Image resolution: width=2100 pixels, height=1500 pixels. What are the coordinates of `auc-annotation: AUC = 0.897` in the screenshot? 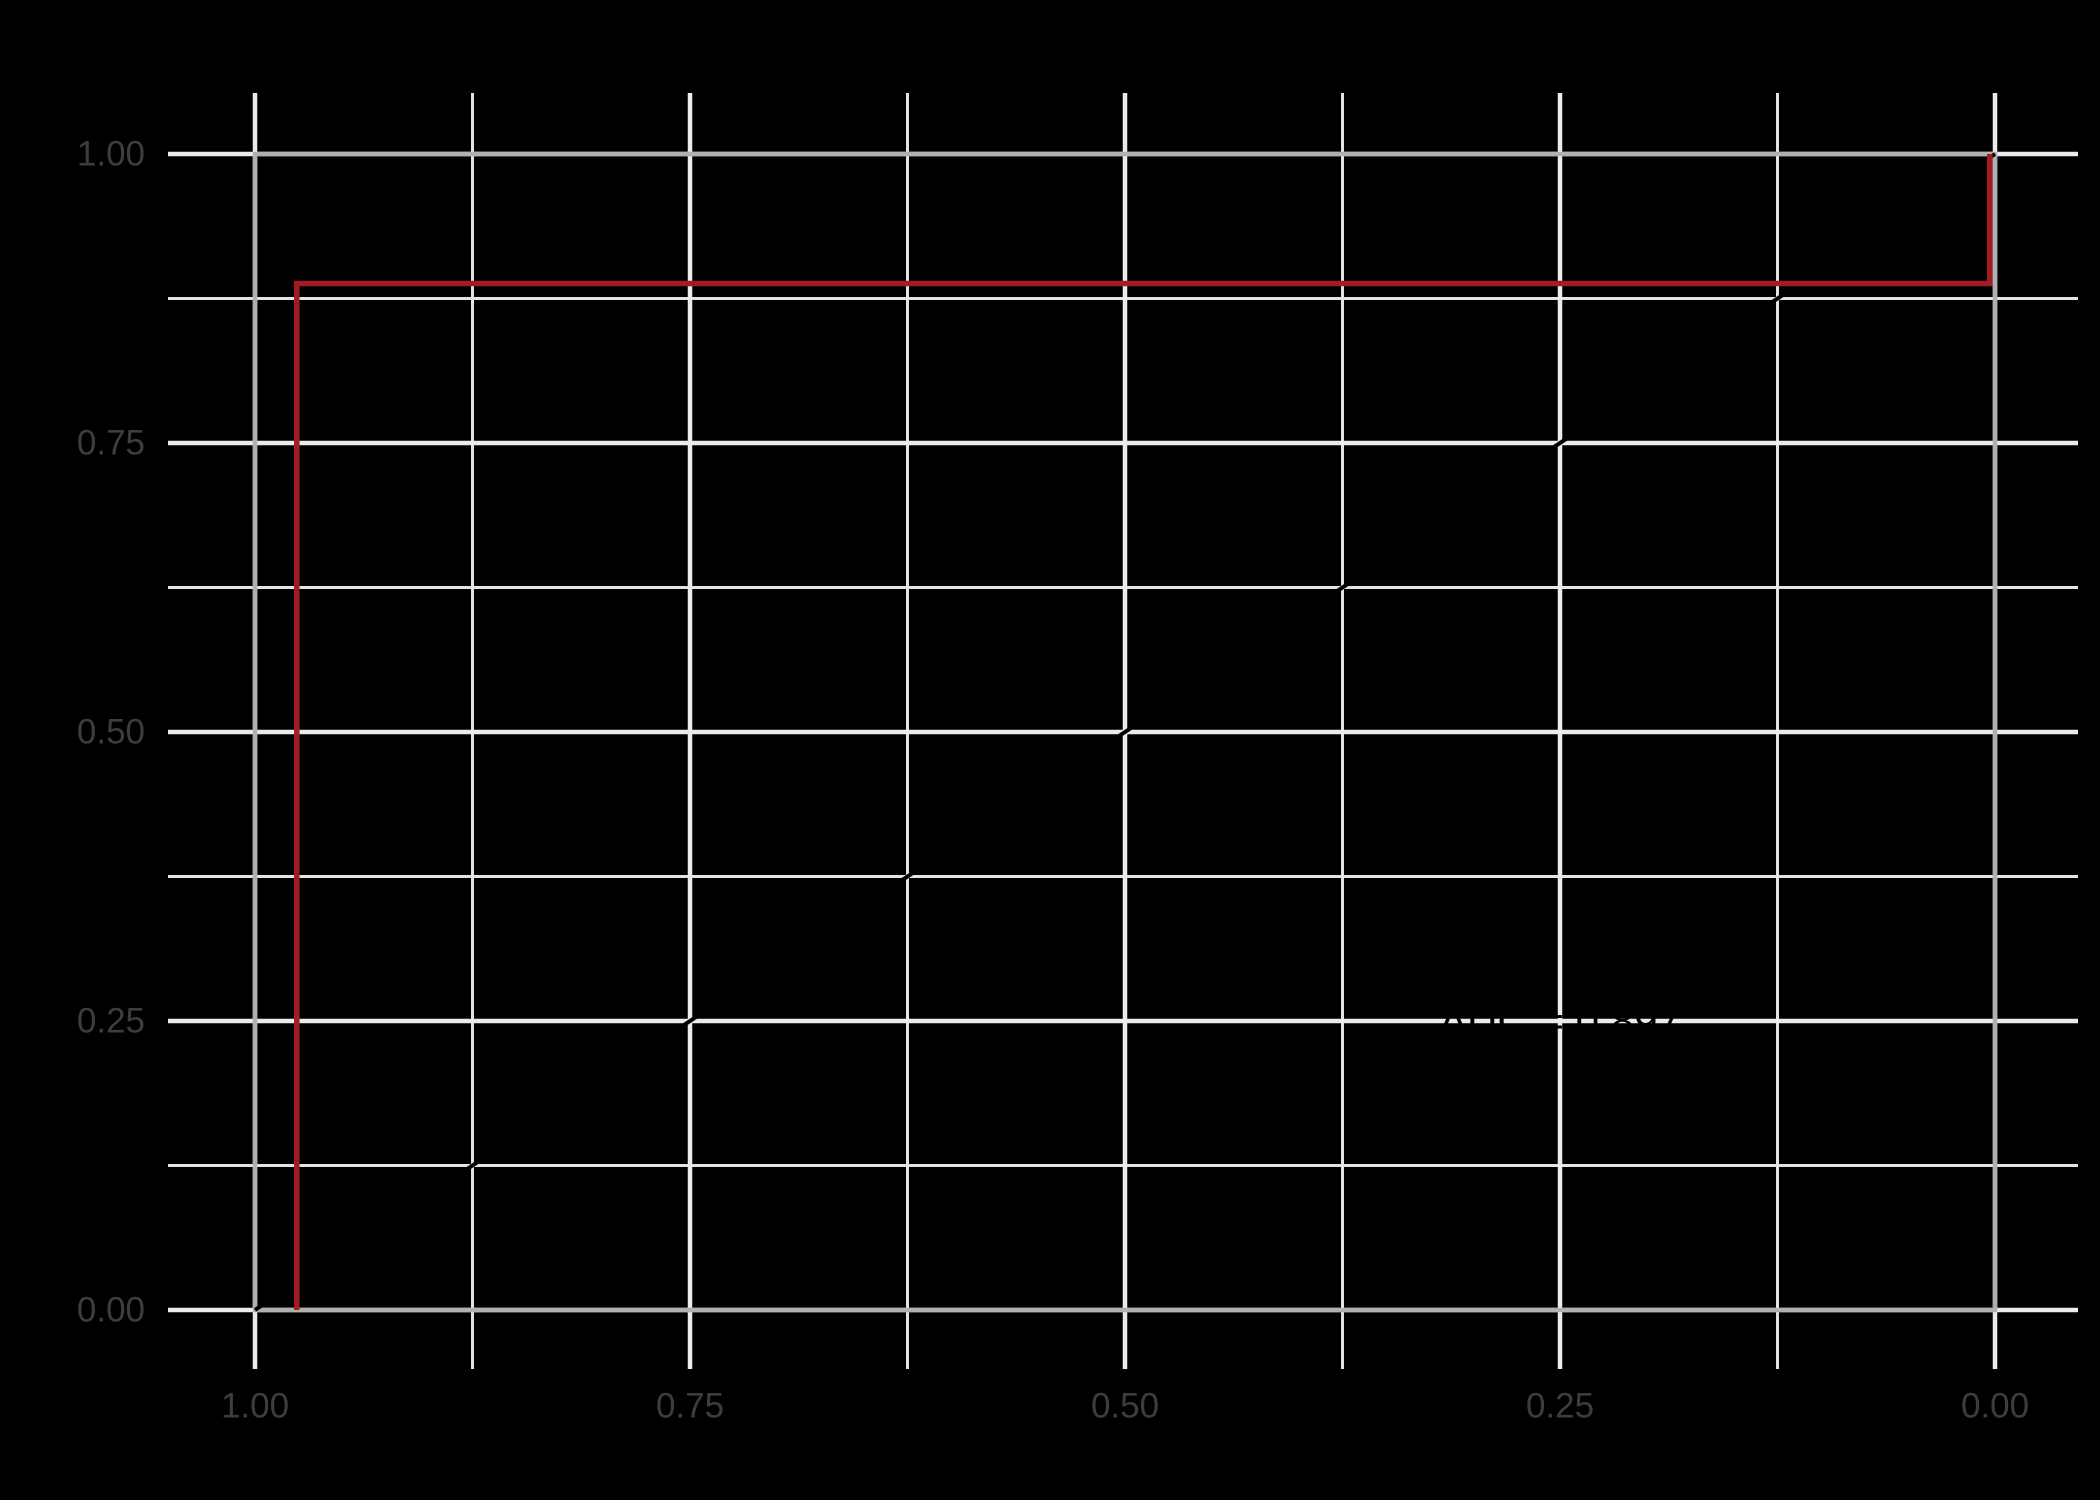 It's located at (1560, 1021).